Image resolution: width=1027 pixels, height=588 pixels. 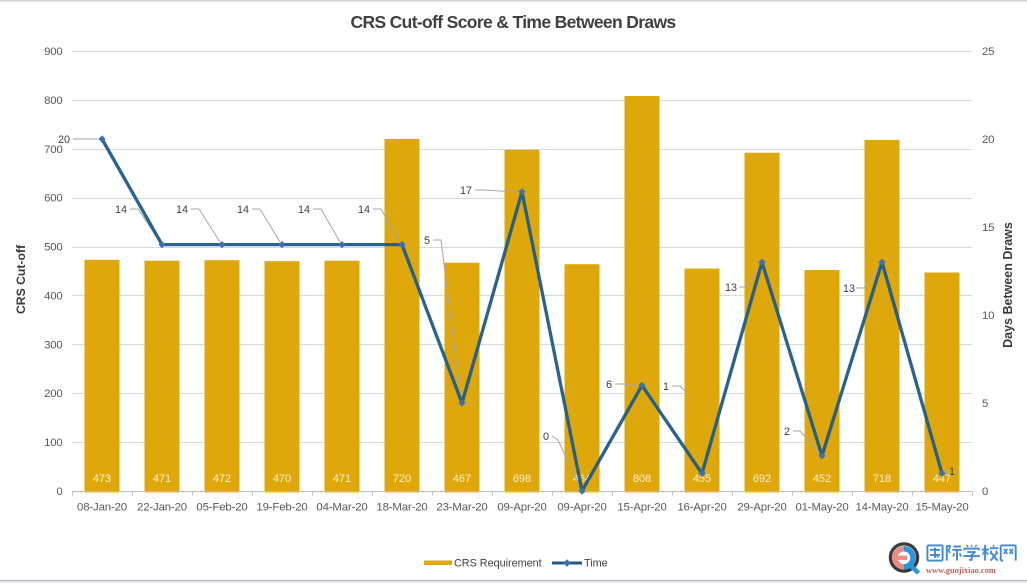 I want to click on svg-text: 900, so click(x=53, y=52).